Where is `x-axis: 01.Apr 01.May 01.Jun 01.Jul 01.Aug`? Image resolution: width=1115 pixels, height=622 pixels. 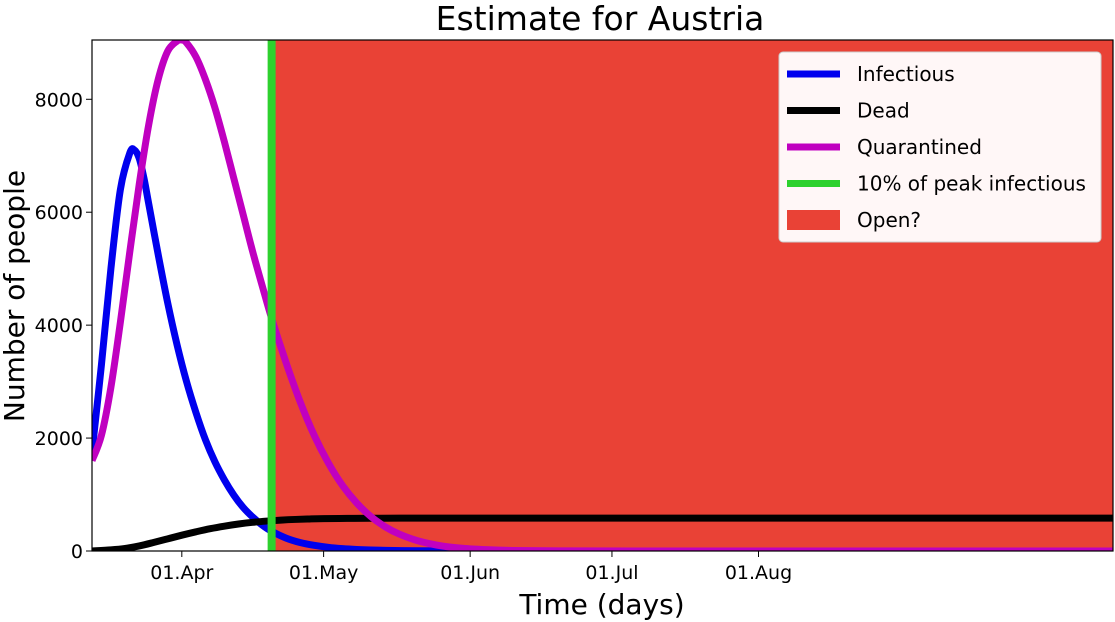
x-axis: 01.Apr 01.May 01.Jun 01.Jul 01.Aug is located at coordinates (471, 567).